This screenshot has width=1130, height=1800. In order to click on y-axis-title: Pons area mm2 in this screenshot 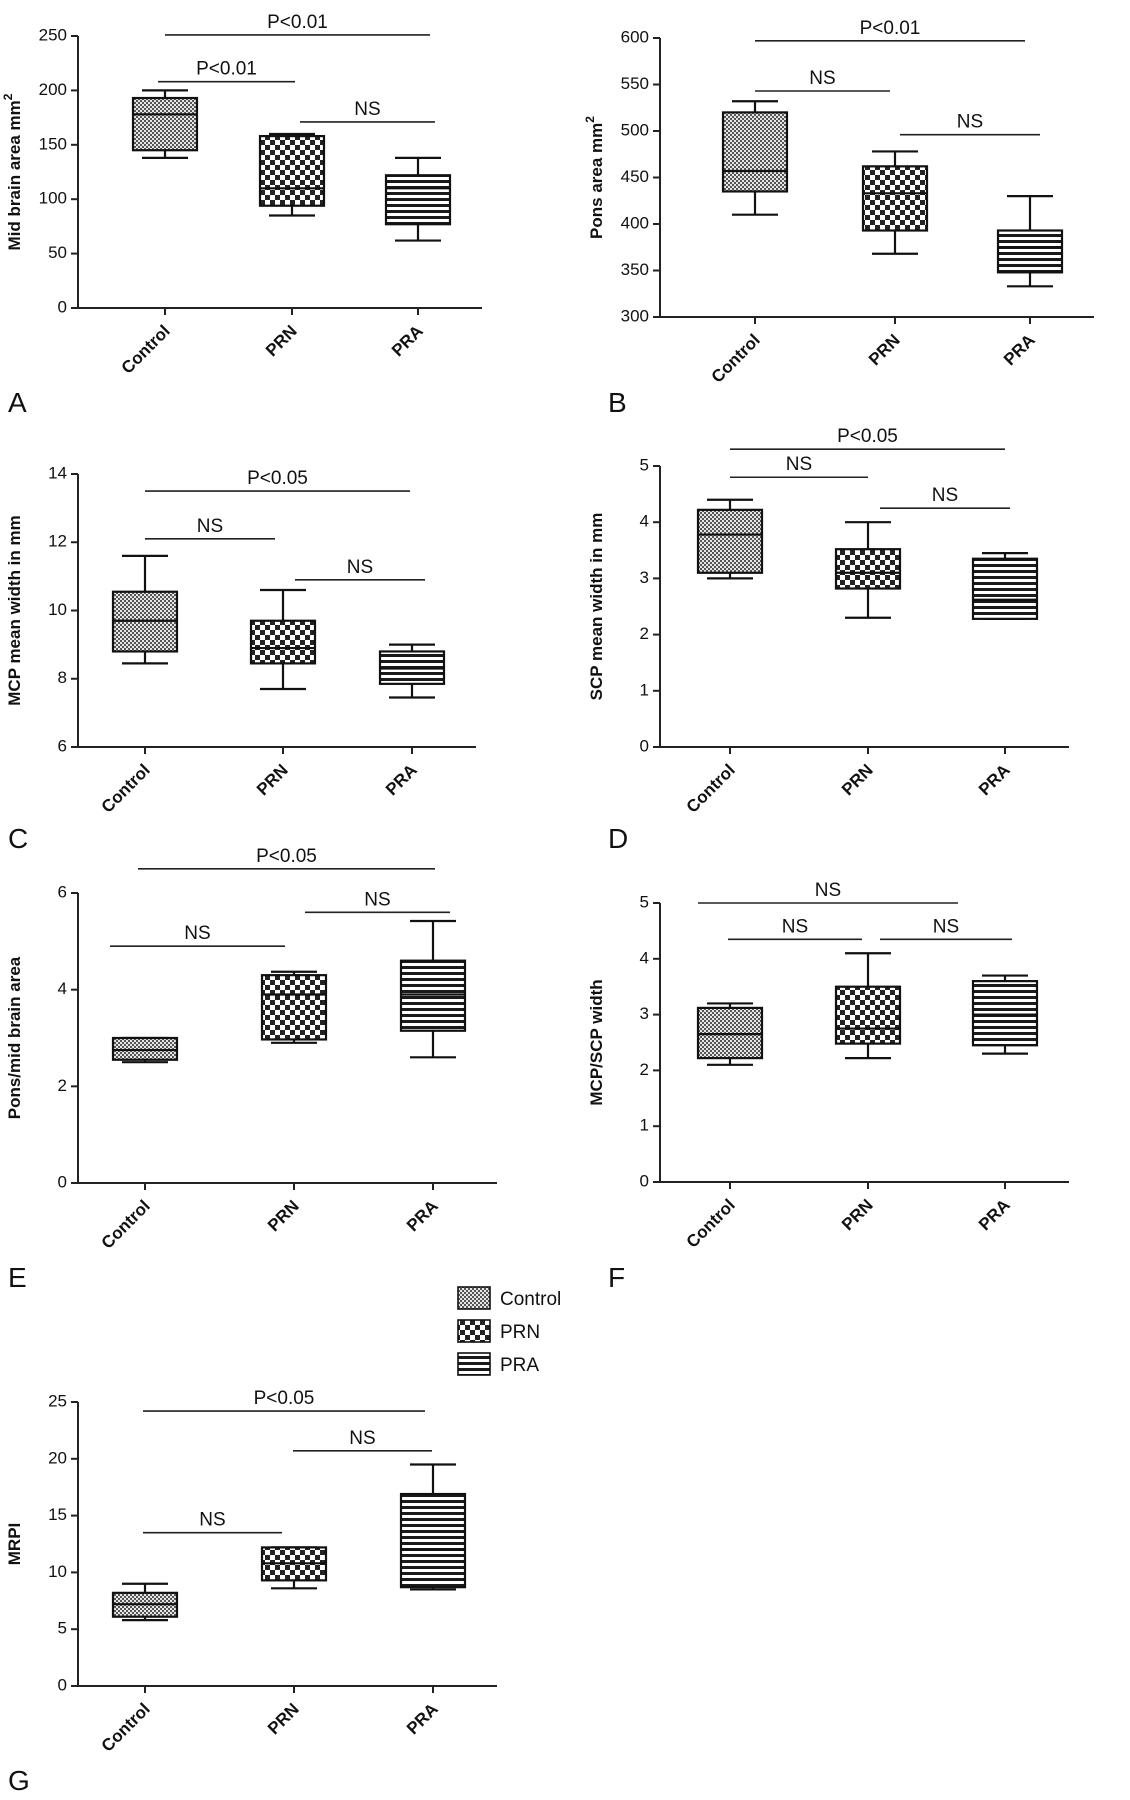, I will do `click(594, 177)`.